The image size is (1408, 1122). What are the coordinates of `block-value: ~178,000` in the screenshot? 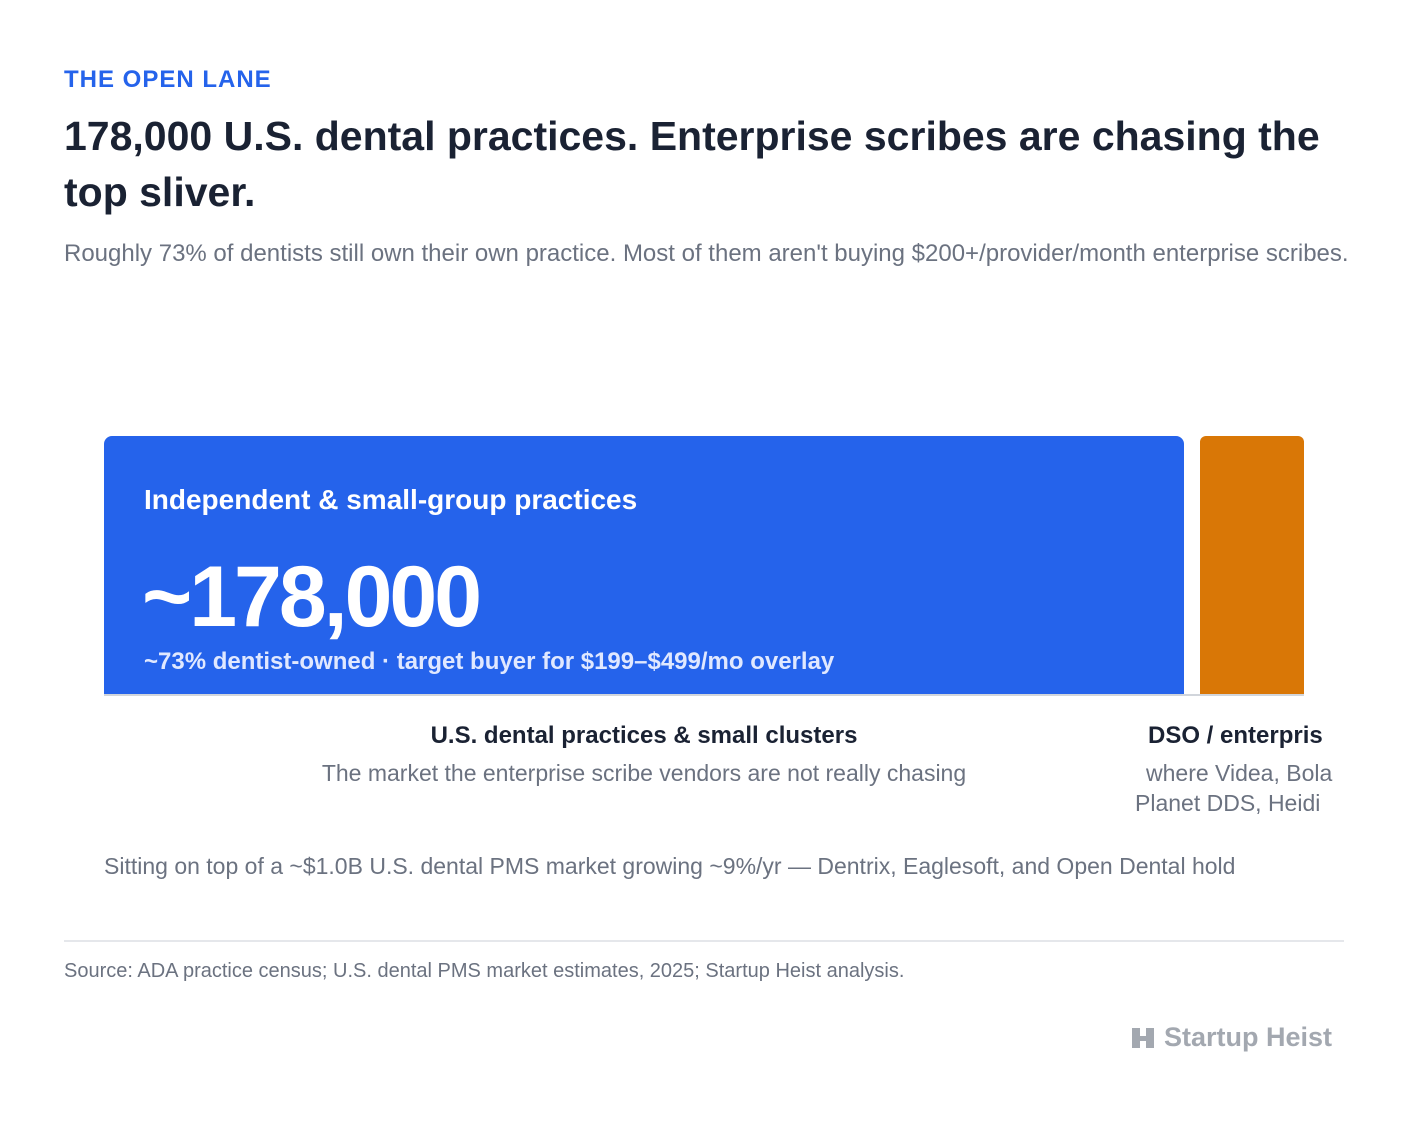 It's located at (312, 597).